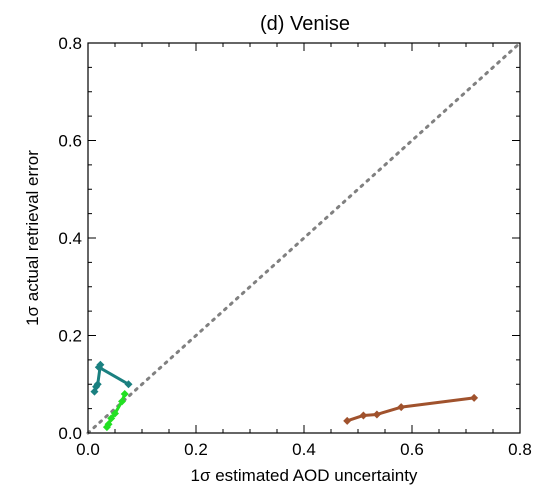  What do you see at coordinates (70, 433) in the screenshot?
I see `y-tick-label: 0.0` at bounding box center [70, 433].